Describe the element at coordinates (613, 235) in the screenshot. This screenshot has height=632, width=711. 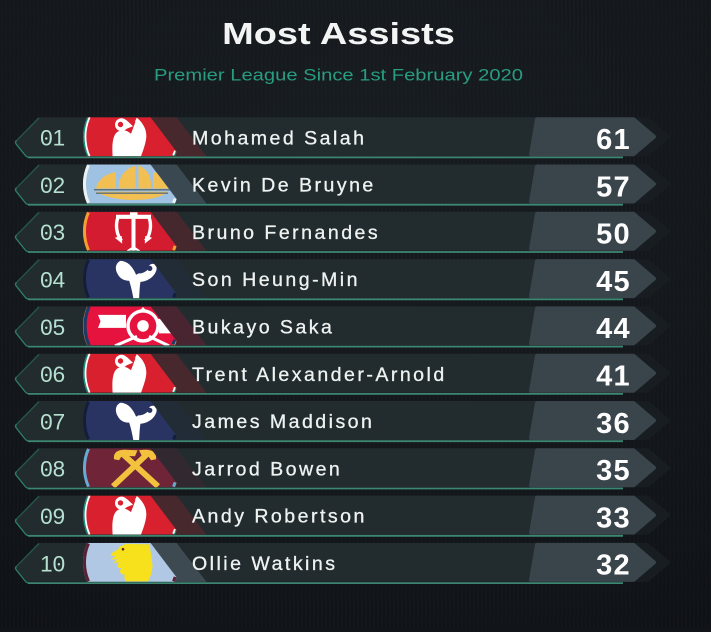
I see `svg-text: 50` at that location.